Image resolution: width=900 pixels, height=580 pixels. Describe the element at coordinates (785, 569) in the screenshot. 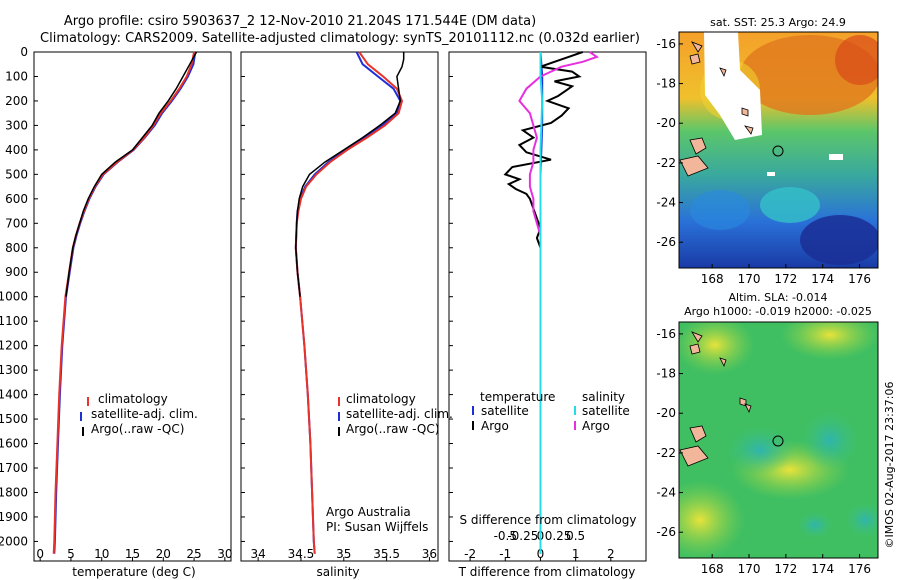

I see `map-x-tick-label: 172` at that location.